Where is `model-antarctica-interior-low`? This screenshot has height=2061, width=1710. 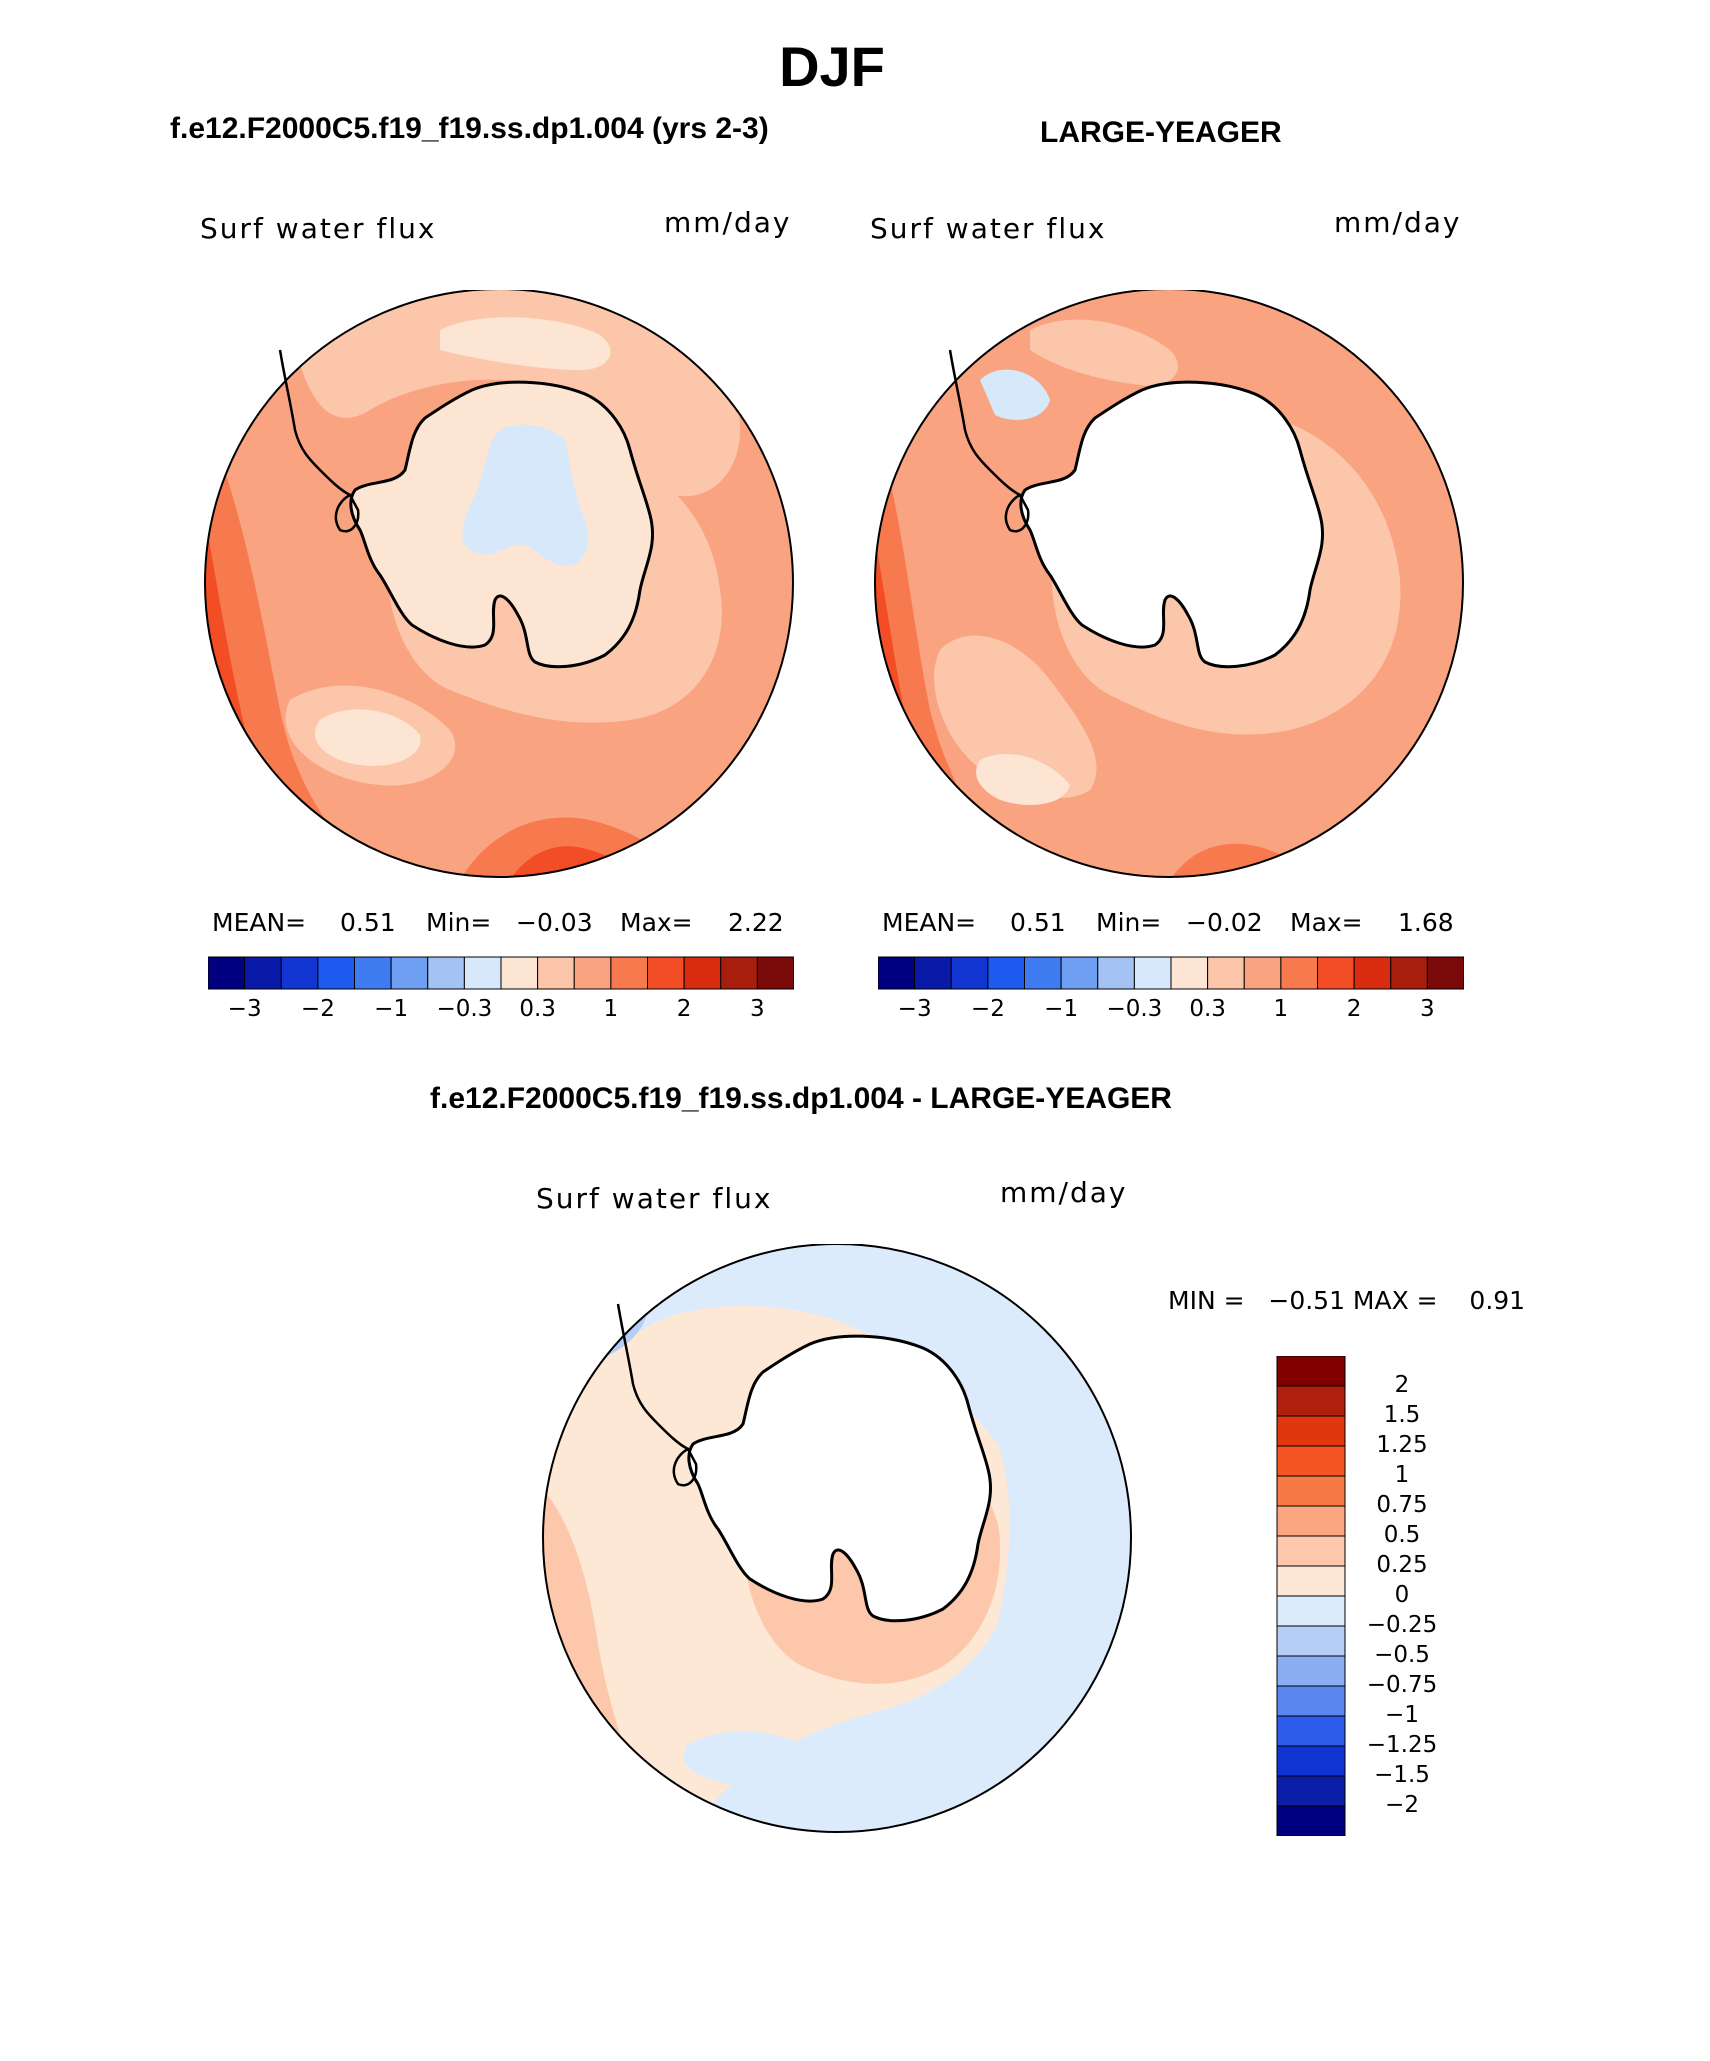
model-antarctica-interior-low is located at coordinates (525, 495).